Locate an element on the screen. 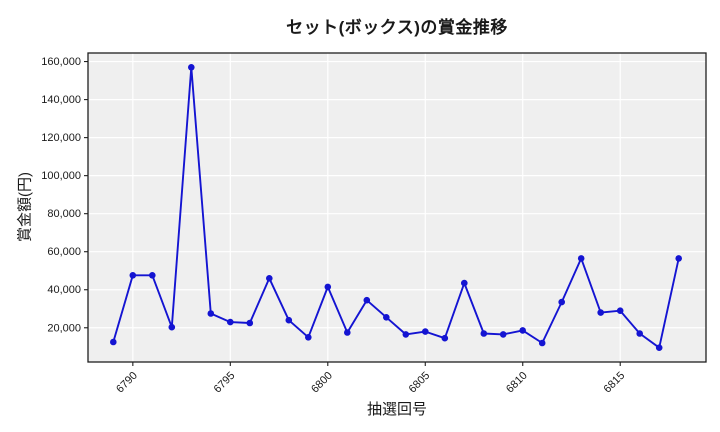 Image resolution: width=720 pixels, height=432 pixels. y-axis-label: 賞金額(円) is located at coordinates (25, 207).